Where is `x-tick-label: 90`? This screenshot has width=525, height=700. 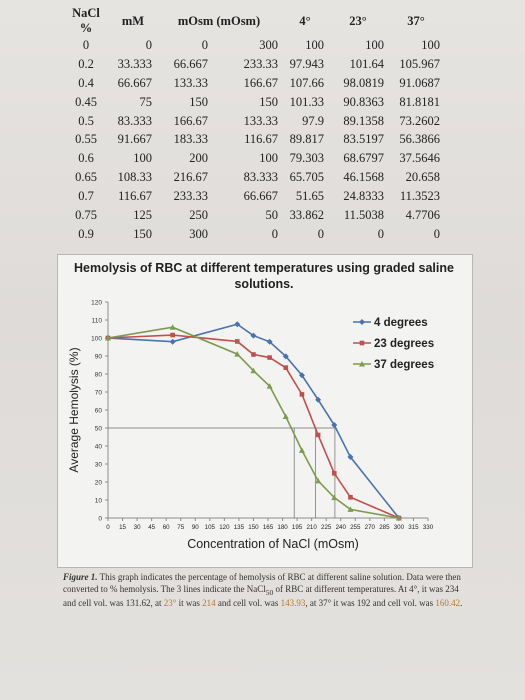
x-tick-label: 90 is located at coordinates (195, 527).